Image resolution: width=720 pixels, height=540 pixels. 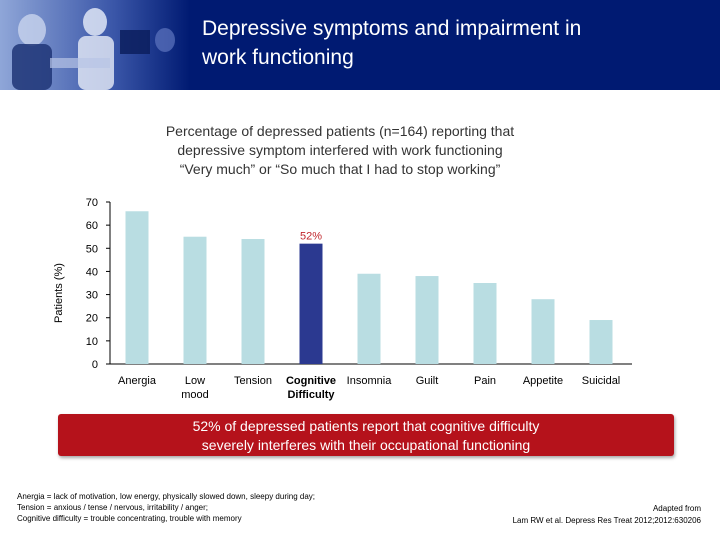 I want to click on x-tick-label: Suicidal, so click(x=601, y=381).